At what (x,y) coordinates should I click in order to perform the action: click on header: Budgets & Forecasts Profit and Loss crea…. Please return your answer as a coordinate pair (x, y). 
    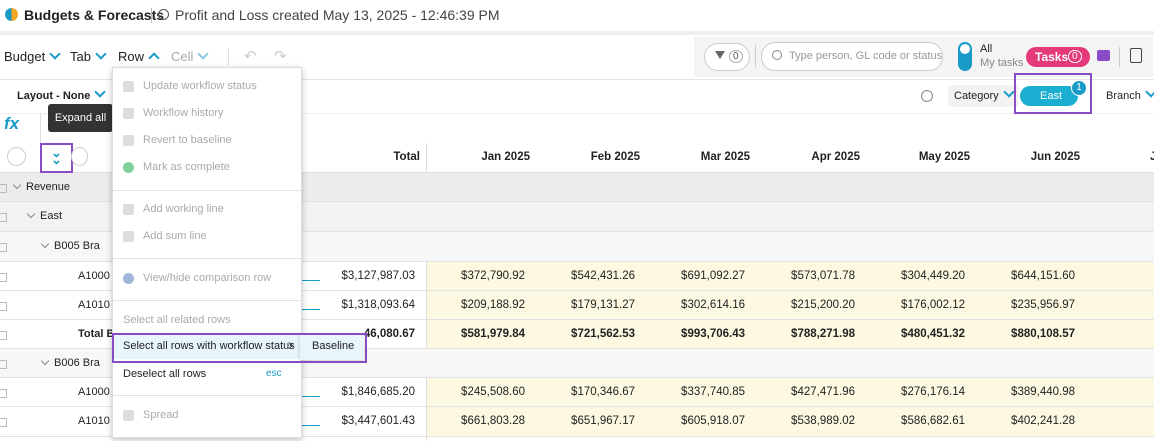
    Looking at the image, I should click on (577, 16).